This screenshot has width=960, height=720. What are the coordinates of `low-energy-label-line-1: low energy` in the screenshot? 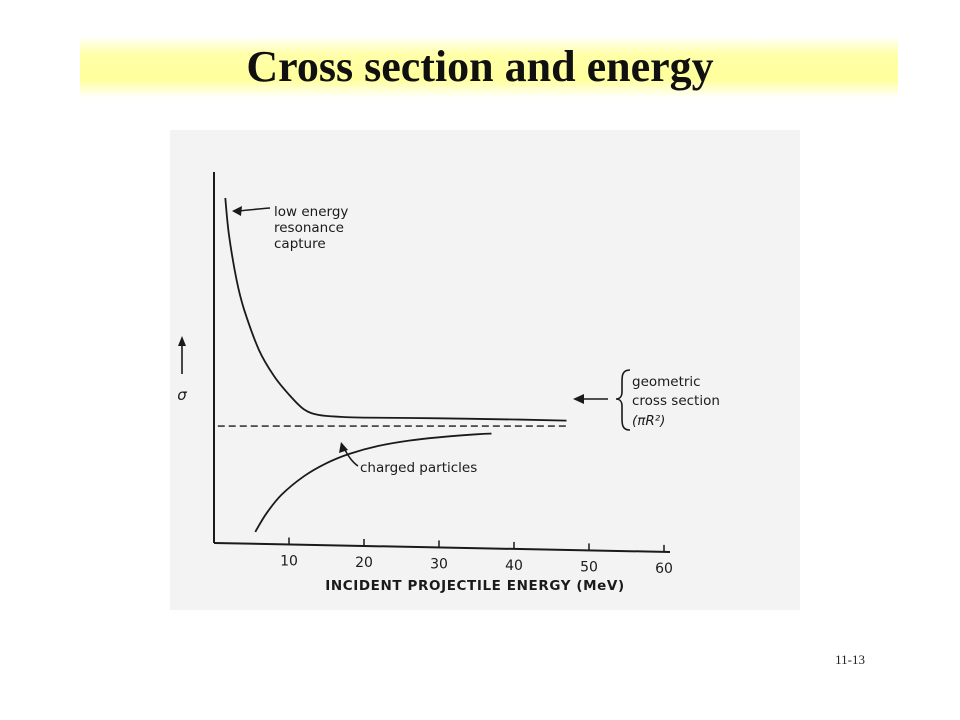 It's located at (311, 212).